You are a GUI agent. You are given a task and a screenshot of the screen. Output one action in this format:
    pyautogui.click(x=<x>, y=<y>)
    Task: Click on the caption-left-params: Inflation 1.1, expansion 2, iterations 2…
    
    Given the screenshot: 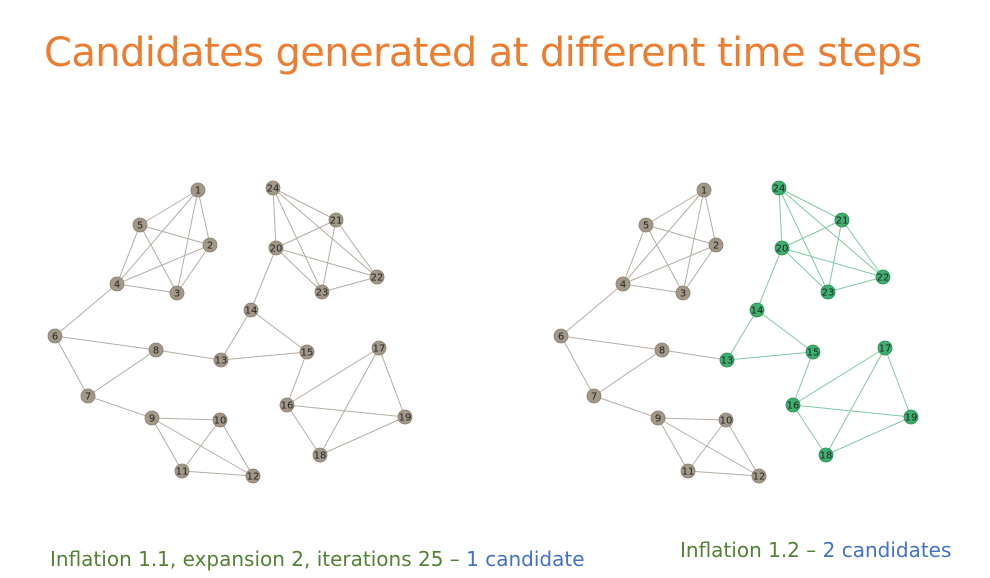 What is the action you would take?
    pyautogui.click(x=255, y=559)
    